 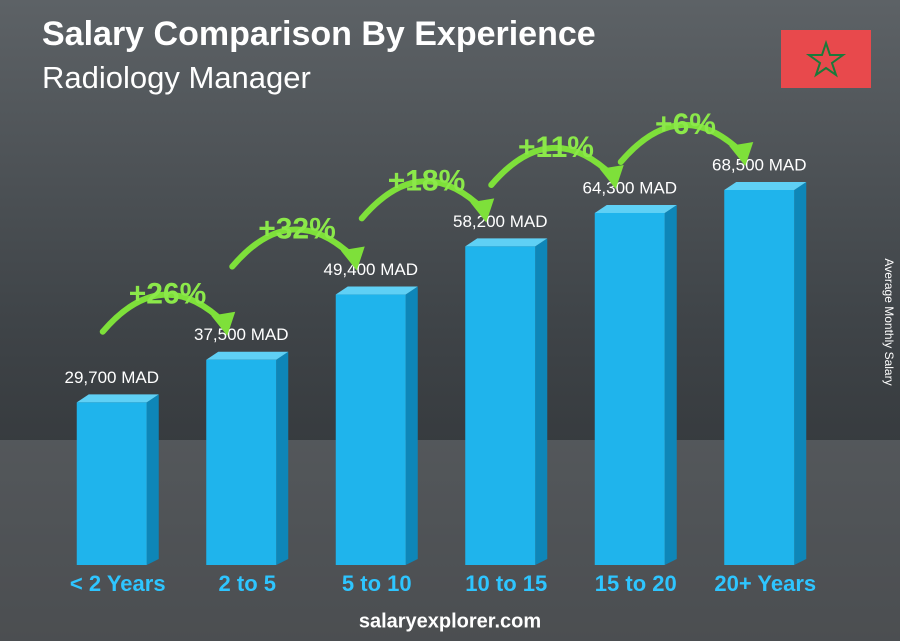 I want to click on x-tick-label: 2 to 5, so click(x=247, y=583).